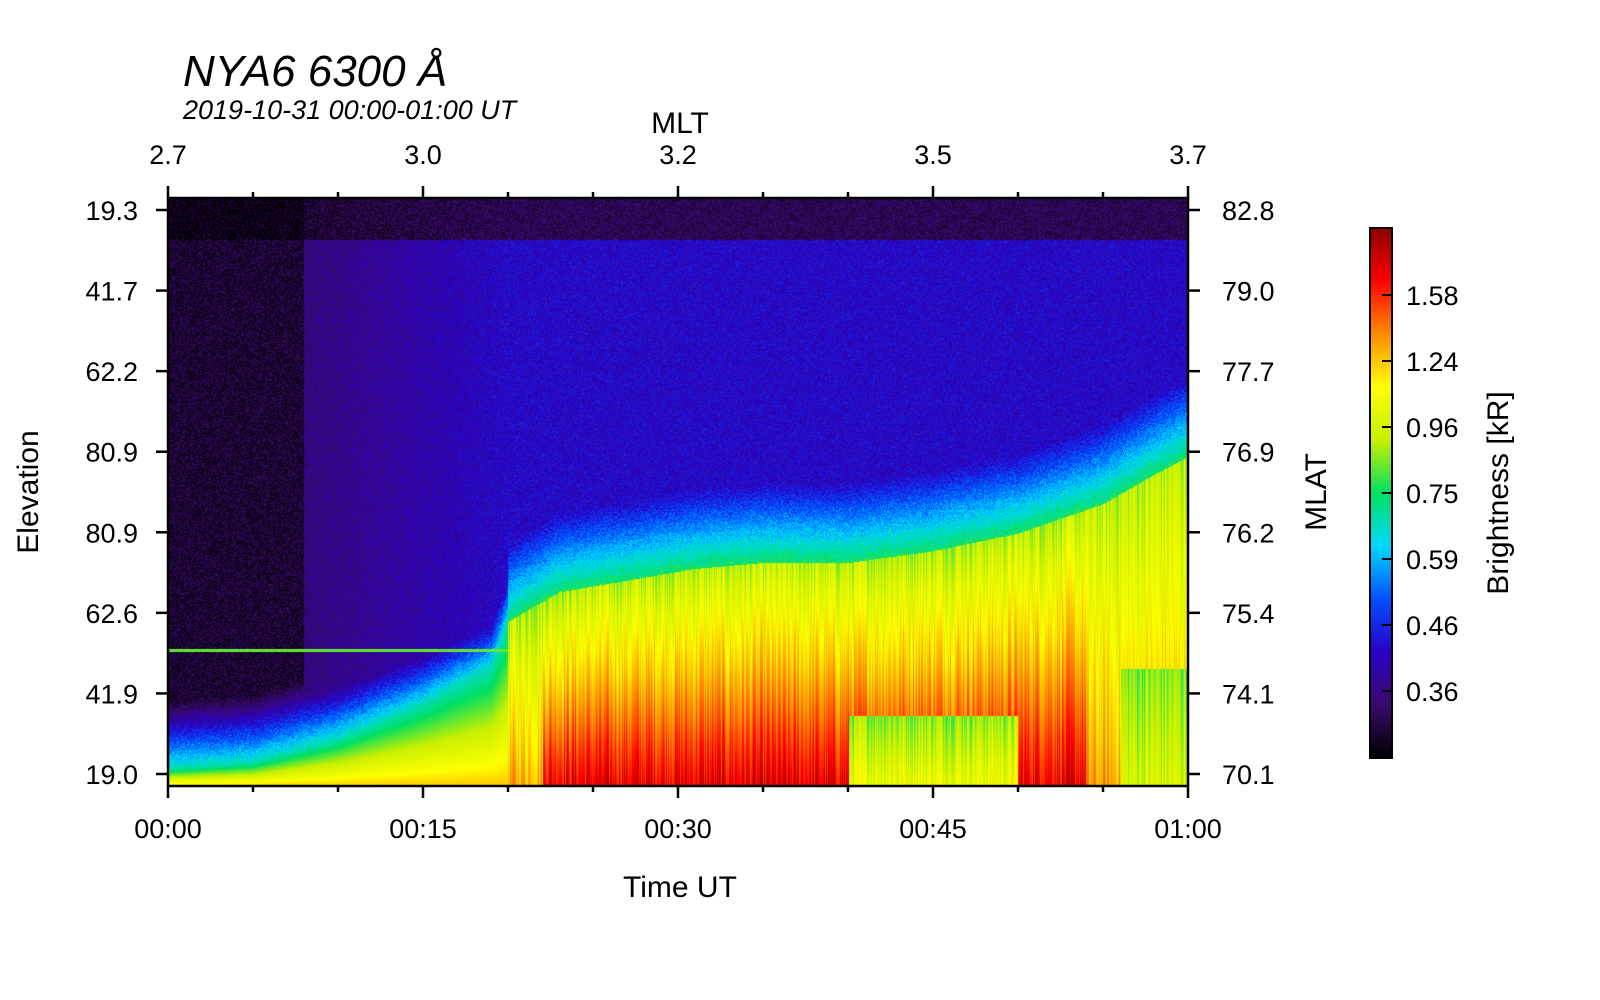 This screenshot has width=1600, height=1000. What do you see at coordinates (1432, 626) in the screenshot?
I see `colorbar-tick-label: 0.46` at bounding box center [1432, 626].